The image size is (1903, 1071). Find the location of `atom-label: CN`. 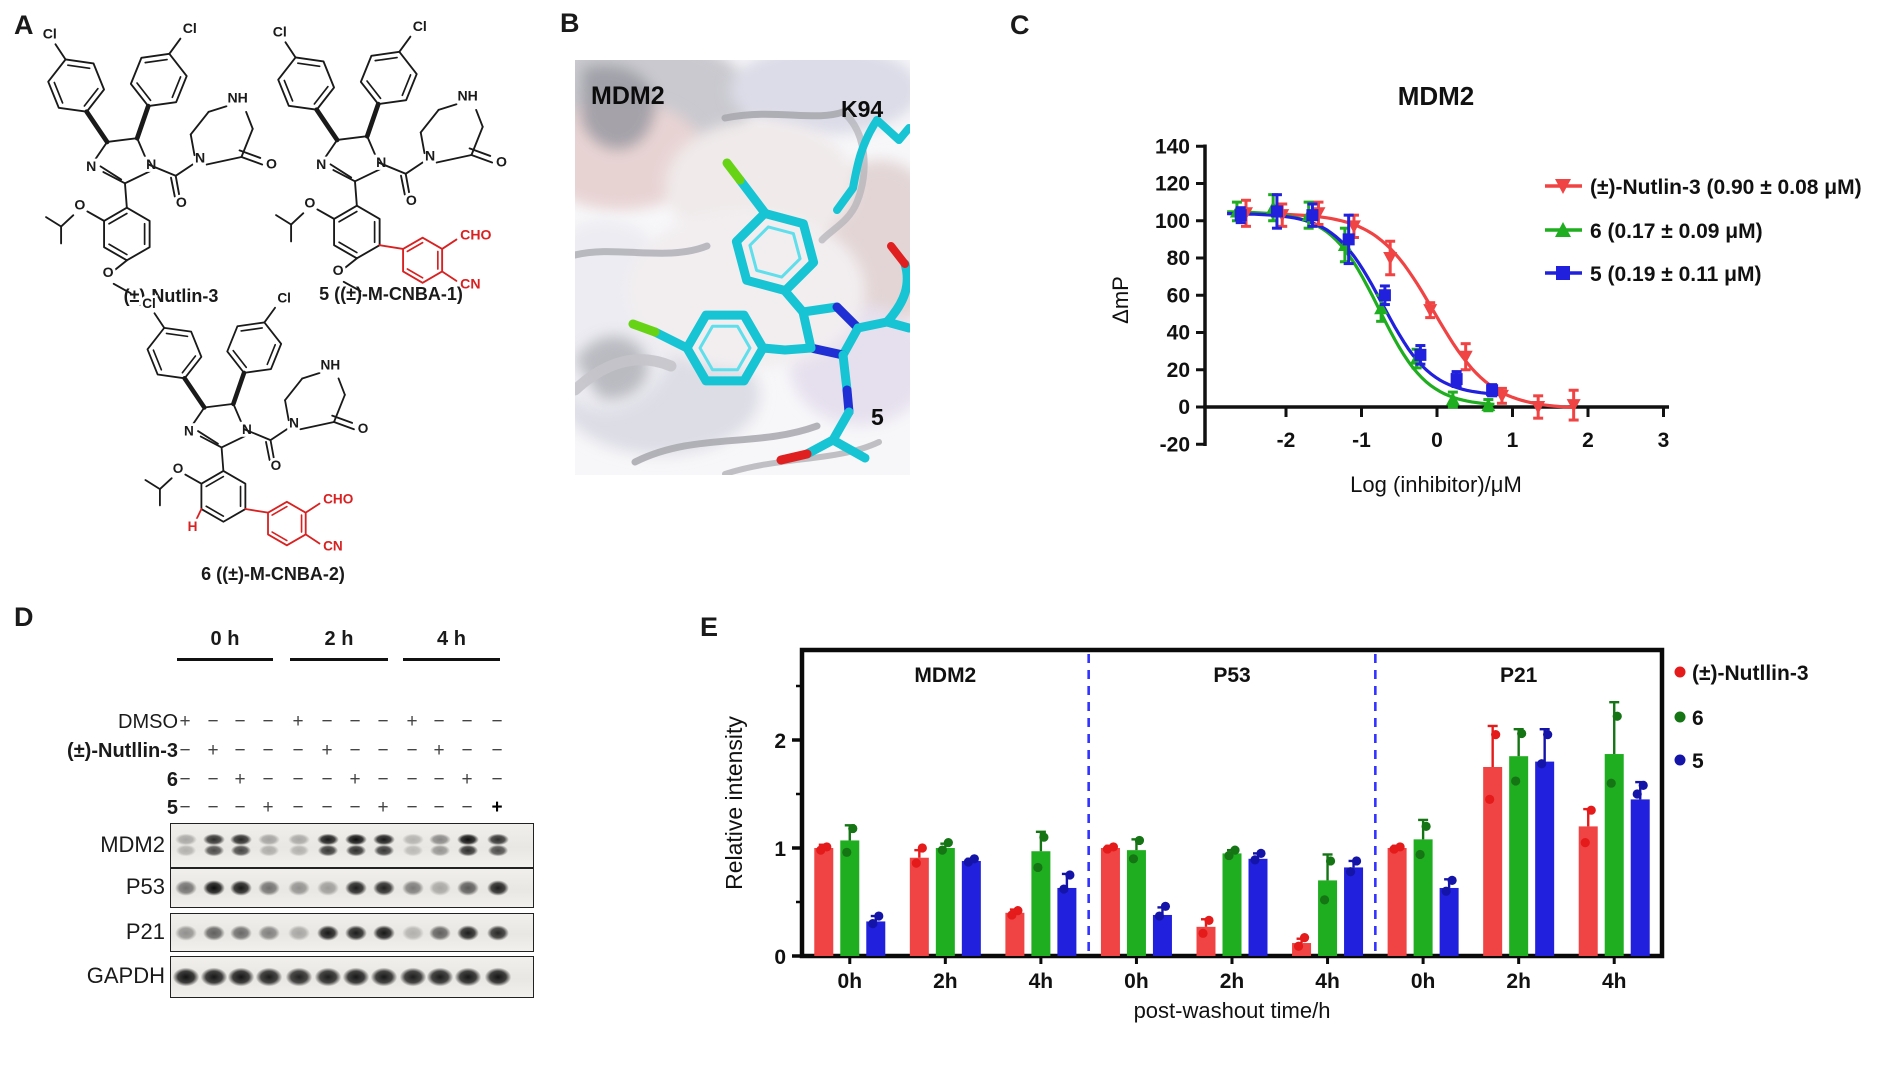

atom-label: CN is located at coordinates (333, 546).